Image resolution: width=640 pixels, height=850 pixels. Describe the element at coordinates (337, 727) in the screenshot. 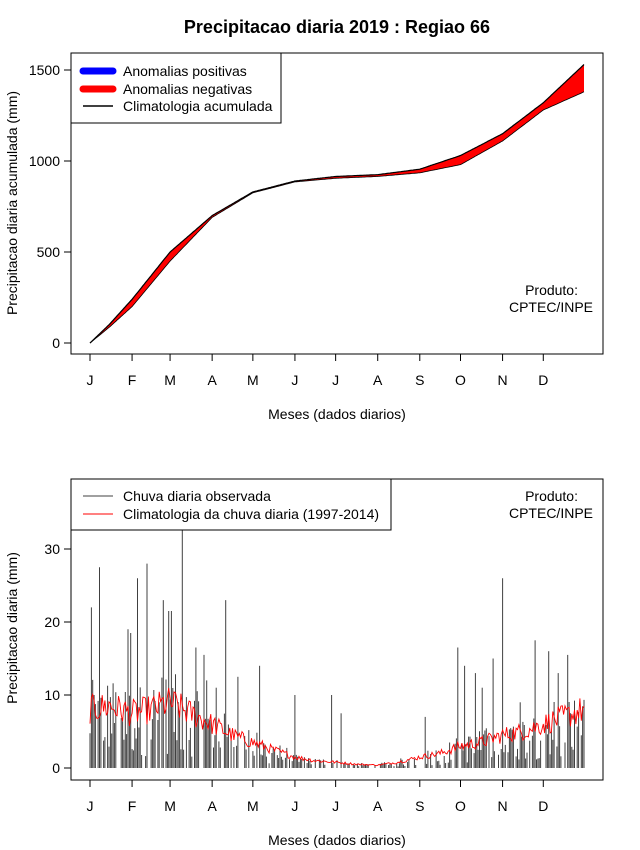

I see `daily-climatology-line` at that location.